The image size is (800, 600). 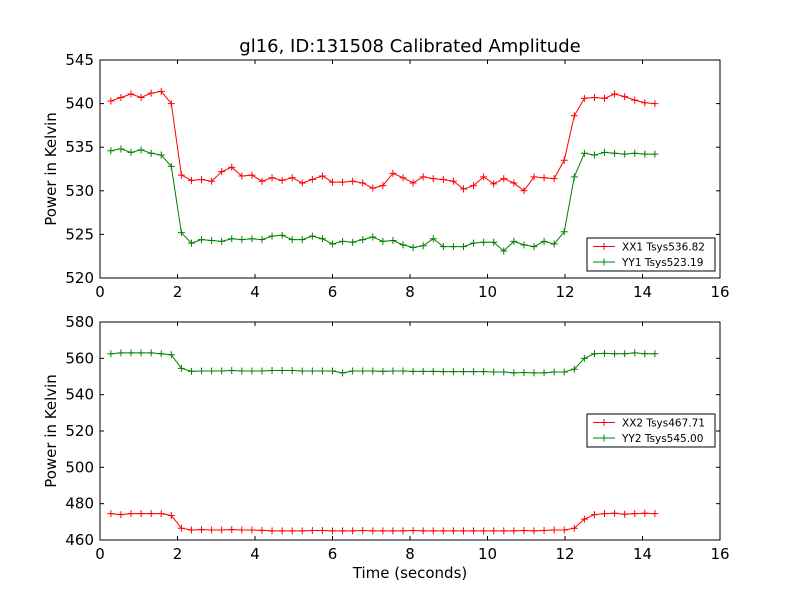 What do you see at coordinates (79, 191) in the screenshot?
I see `y-tick-label: 530` at bounding box center [79, 191].